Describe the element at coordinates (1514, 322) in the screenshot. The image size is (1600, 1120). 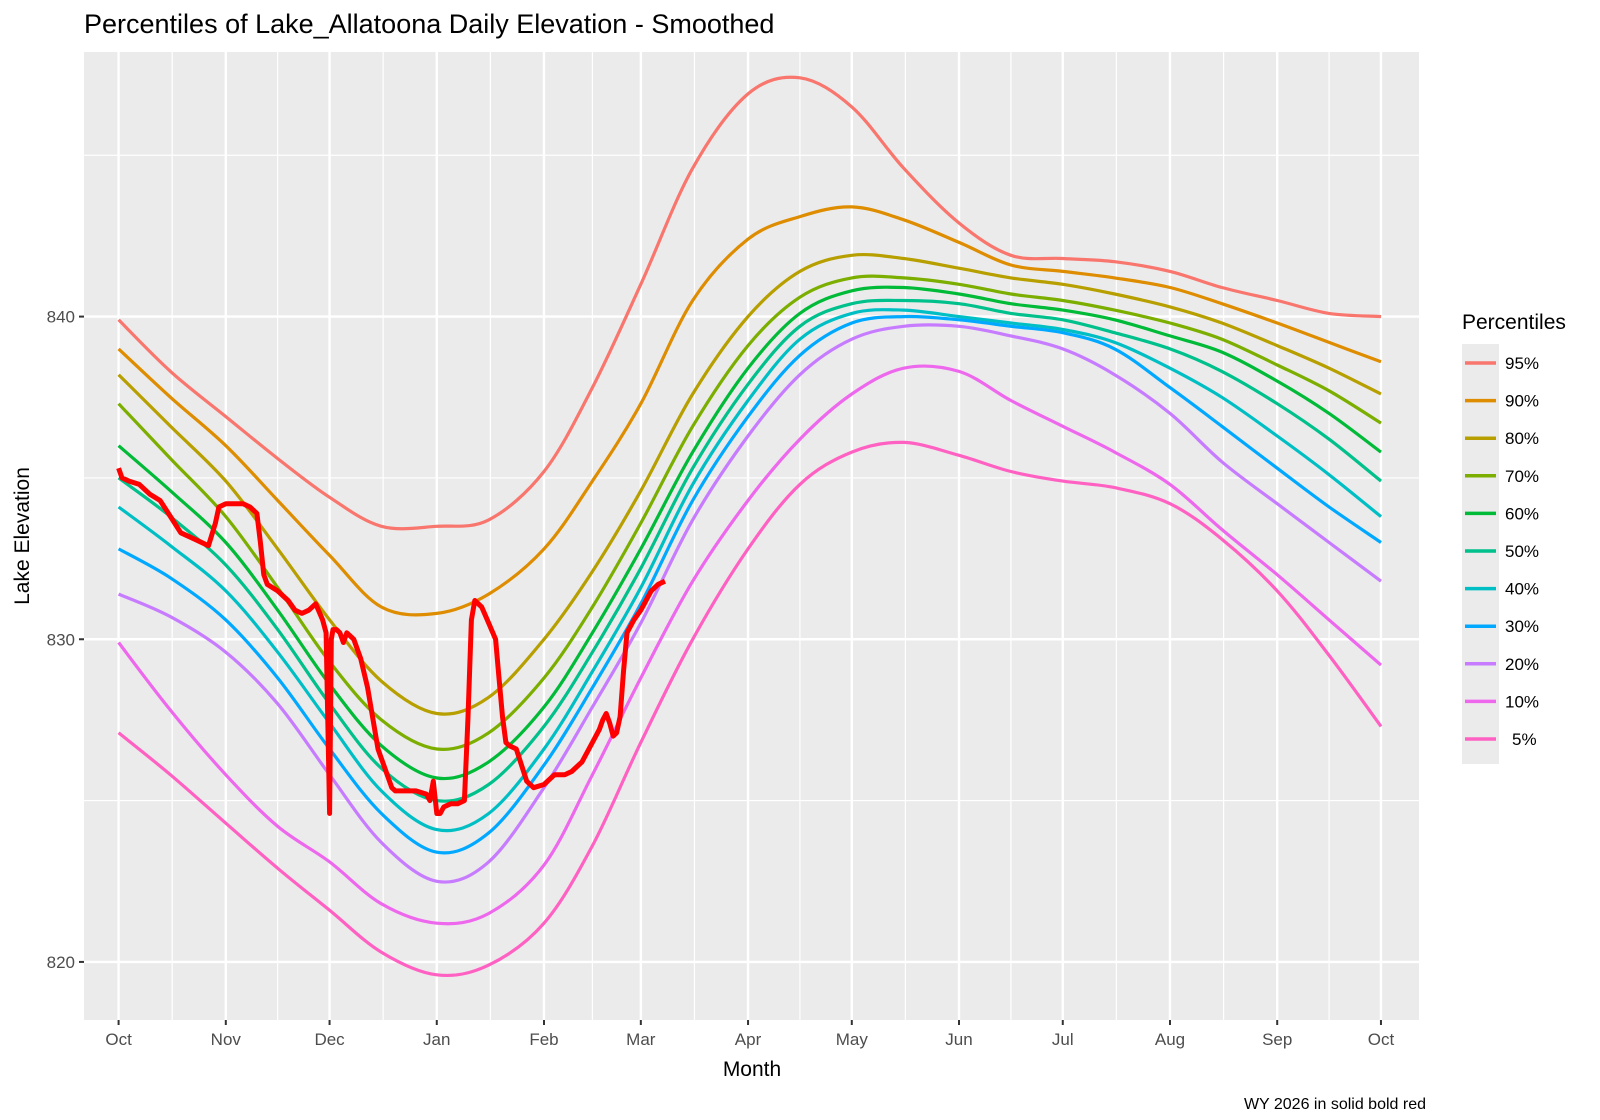
I see `legend-title: Percentiles` at that location.